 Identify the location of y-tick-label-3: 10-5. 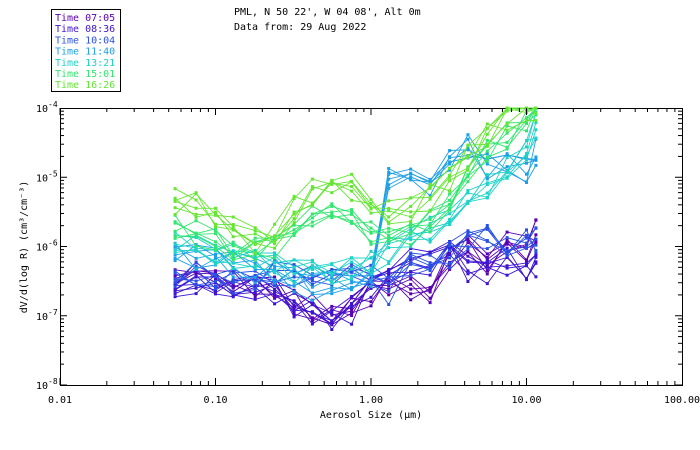
(47, 176).